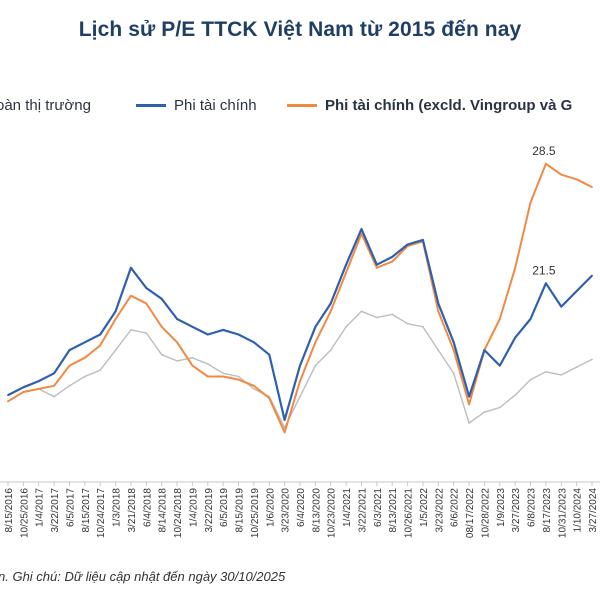 This screenshot has width=600, height=600. I want to click on x-tick-label: 3/23/2020, so click(286, 510).